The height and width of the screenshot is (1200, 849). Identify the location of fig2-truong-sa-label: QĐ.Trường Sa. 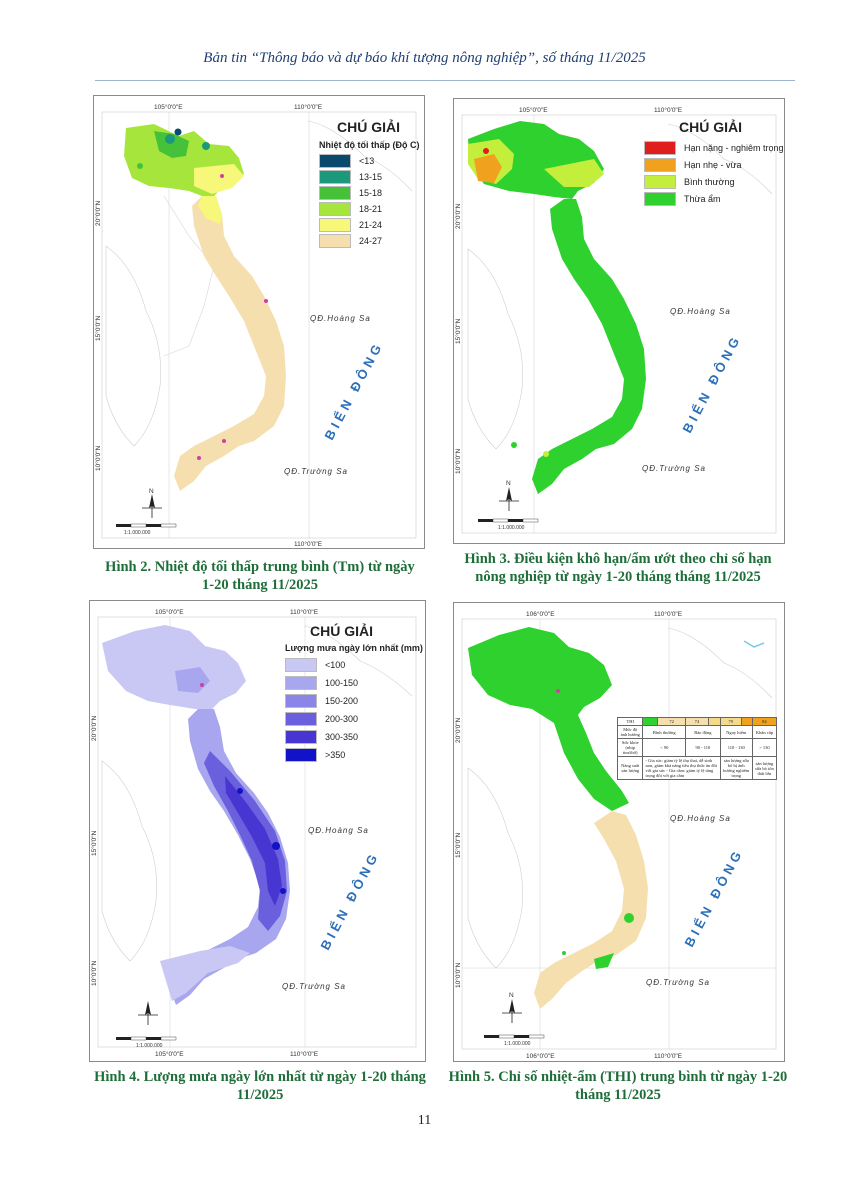
(316, 471).